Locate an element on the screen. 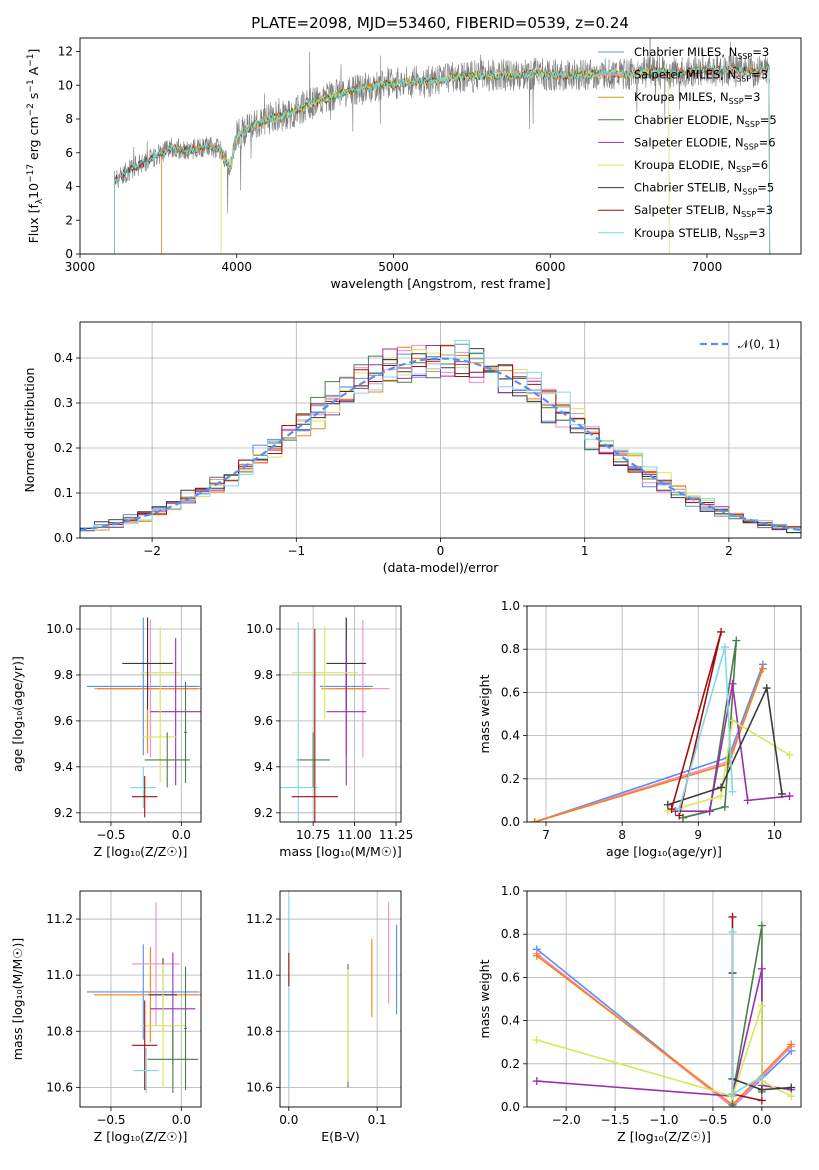  legend-label: 𝒩(0, 1) is located at coordinates (759, 344).